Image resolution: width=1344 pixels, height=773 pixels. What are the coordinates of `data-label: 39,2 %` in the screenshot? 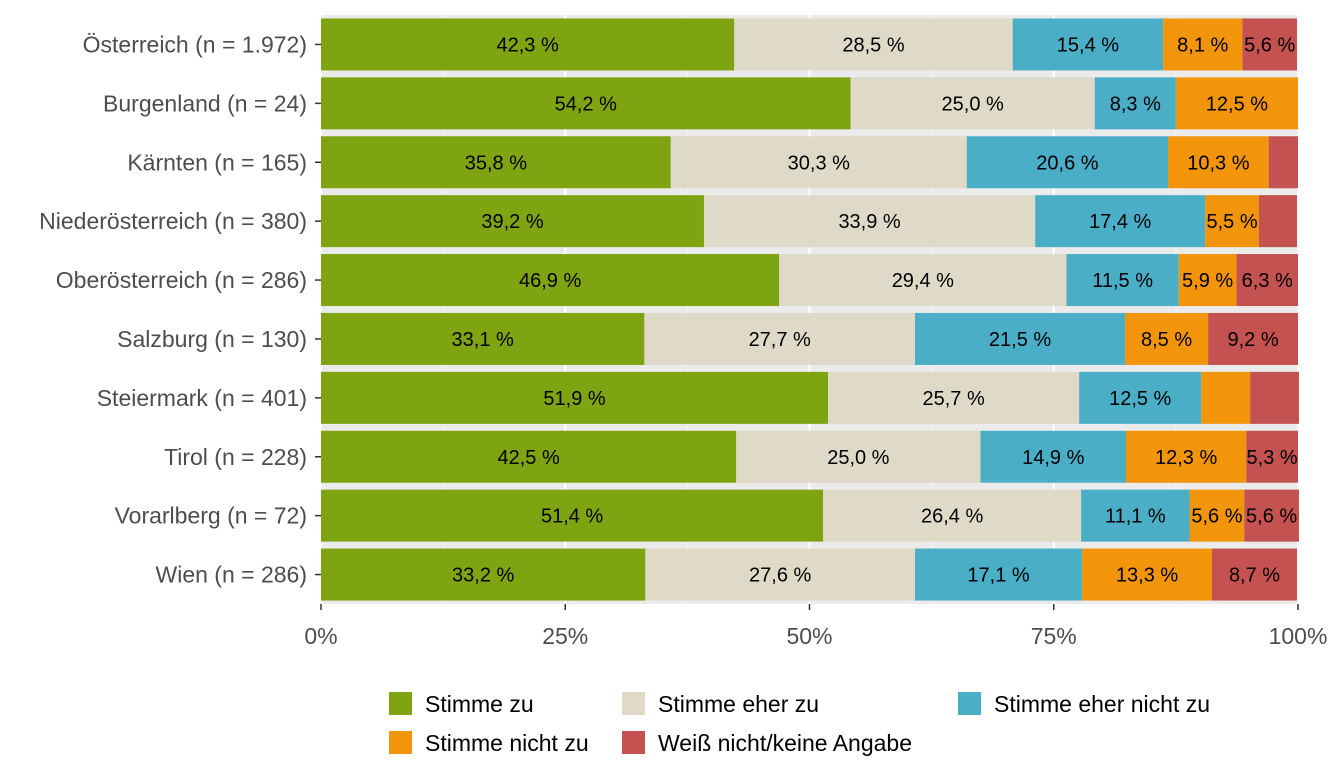 It's located at (512, 222).